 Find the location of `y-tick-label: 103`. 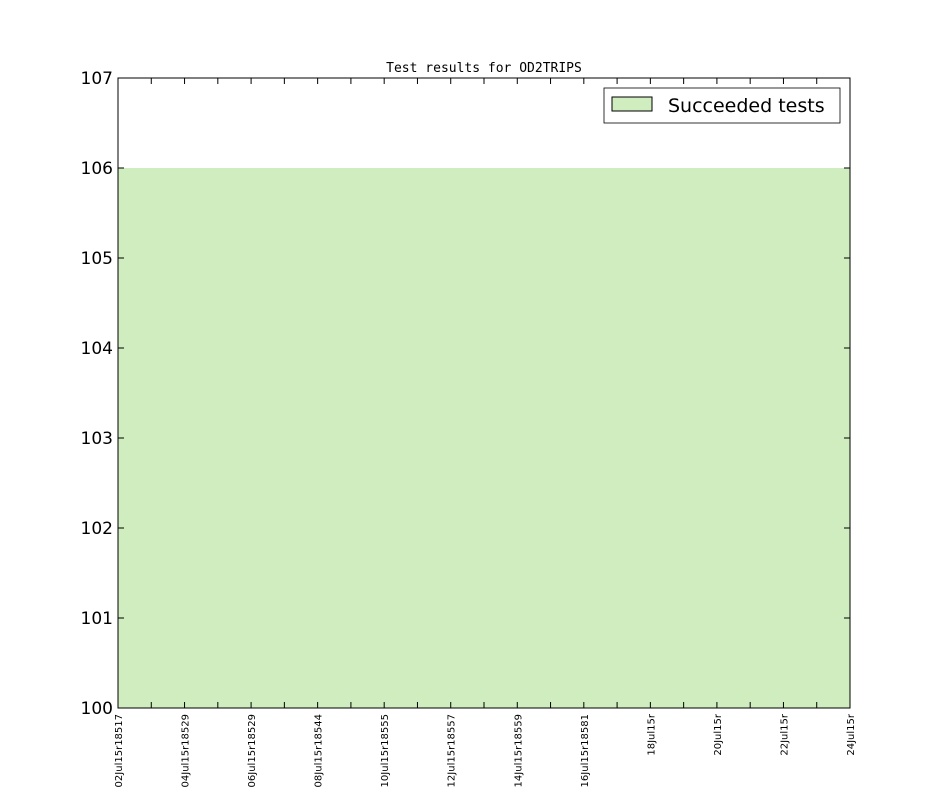

y-tick-label: 103 is located at coordinates (97, 439).